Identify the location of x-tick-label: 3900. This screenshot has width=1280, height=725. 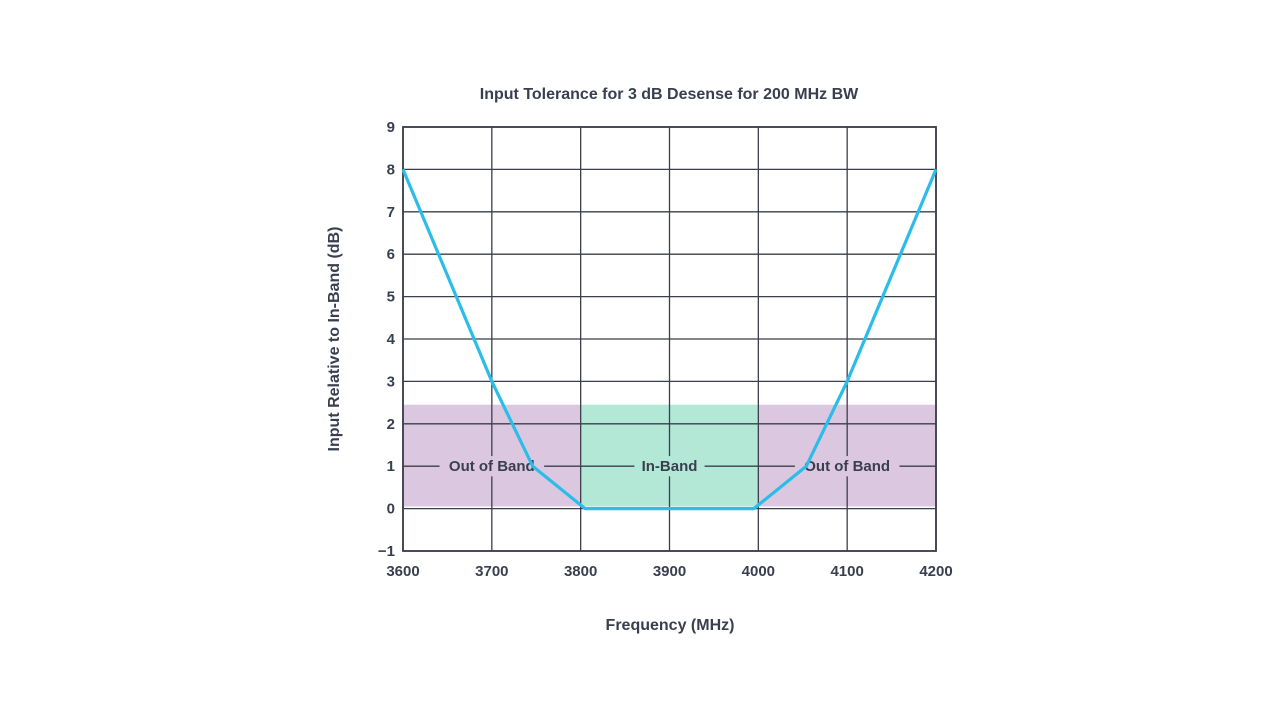
(669, 571).